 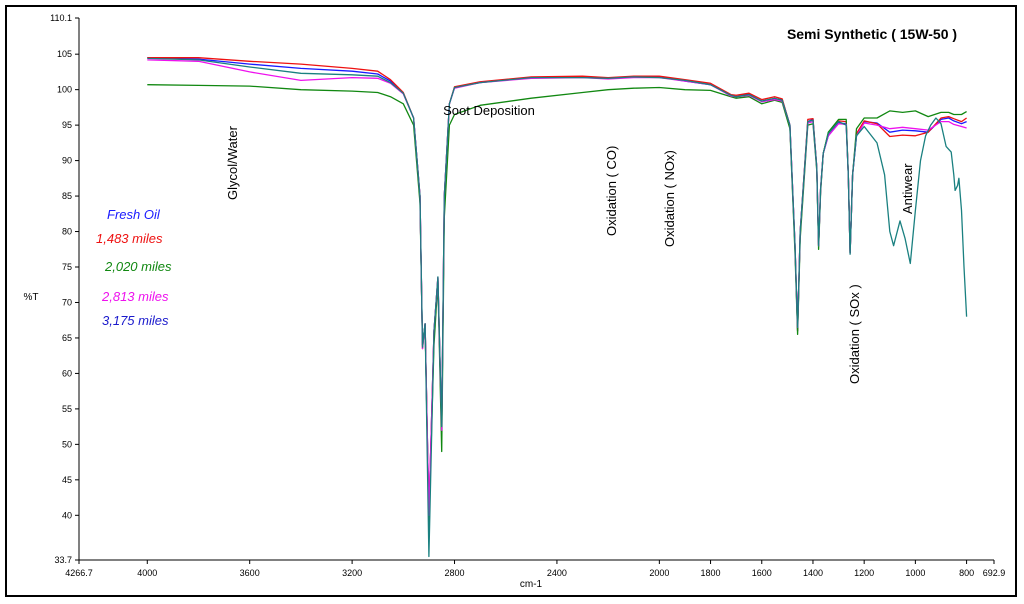 I want to click on x-tick-label: 800, so click(x=966, y=573).